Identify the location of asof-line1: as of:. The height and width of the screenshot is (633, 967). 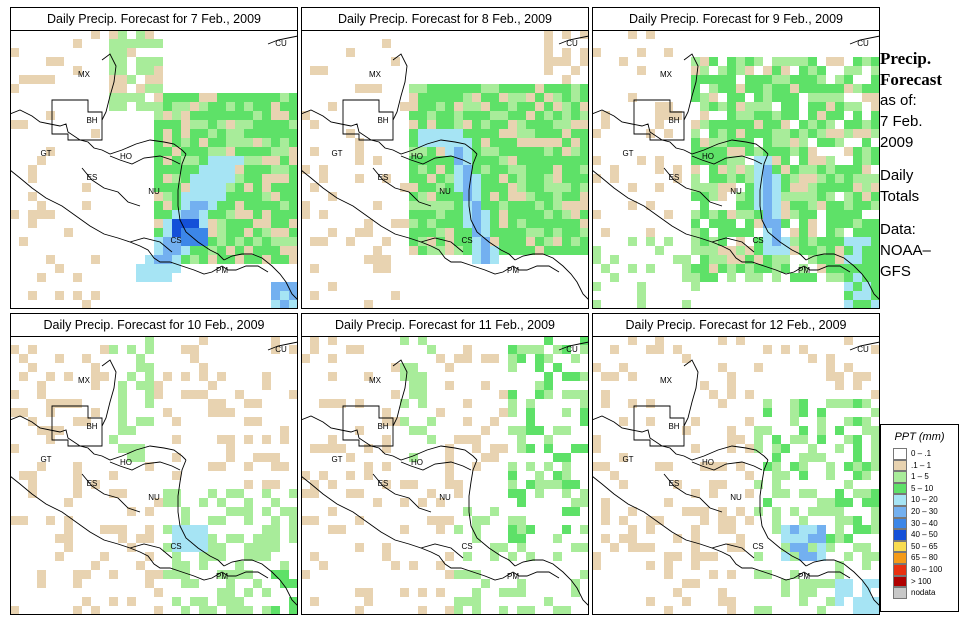
(898, 100).